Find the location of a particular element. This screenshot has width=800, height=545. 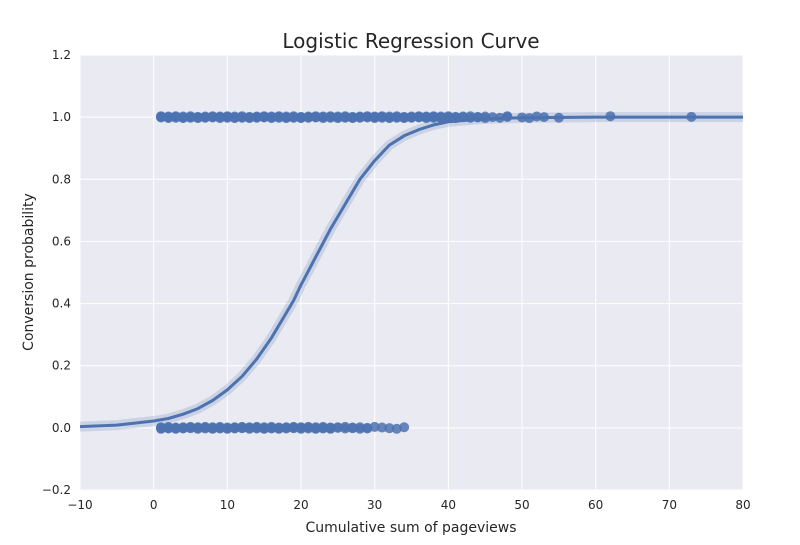

x-tick-label: 30 is located at coordinates (374, 505).